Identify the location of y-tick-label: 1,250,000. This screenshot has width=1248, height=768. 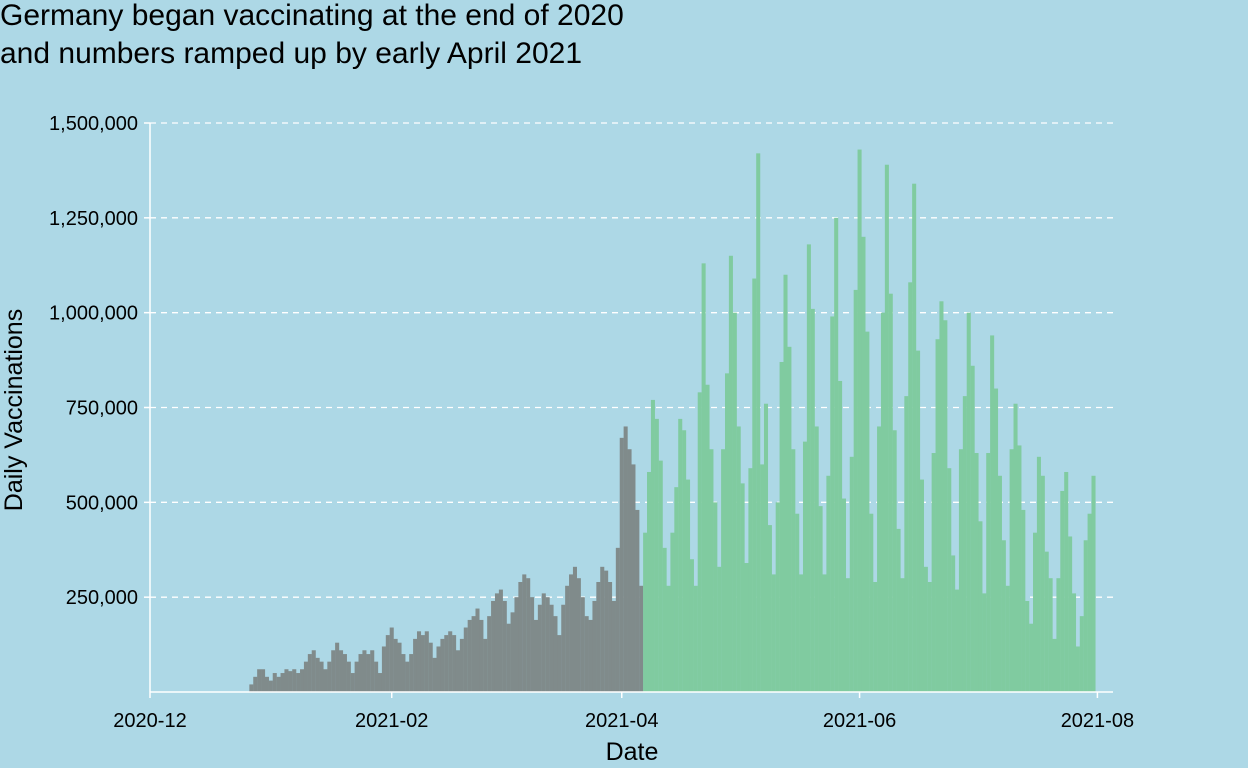
(93, 219).